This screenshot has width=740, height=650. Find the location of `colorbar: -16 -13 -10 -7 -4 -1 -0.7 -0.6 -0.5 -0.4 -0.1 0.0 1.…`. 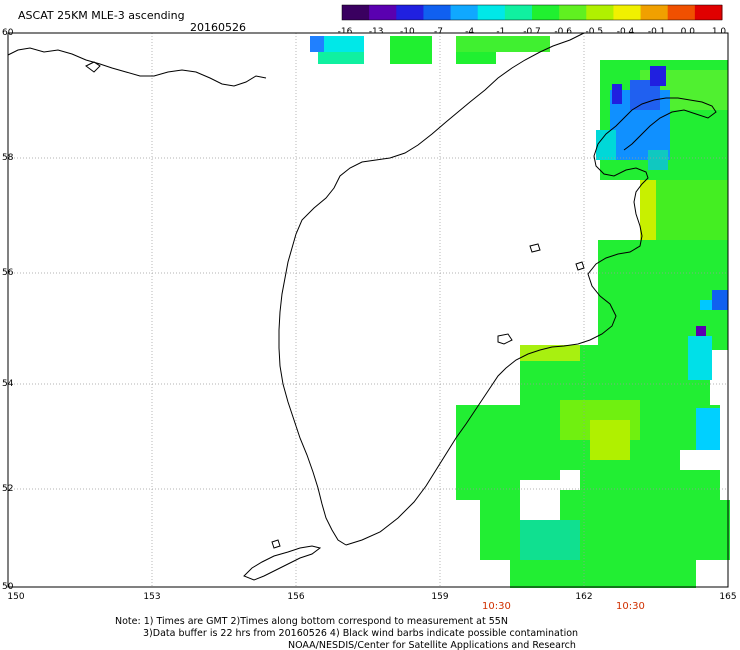

colorbar: -16 -13 -10 -7 -4 -1 -0.7 -0.6 -0.5 -0.4 -0.1 0.0 1.… is located at coordinates (532, 20).